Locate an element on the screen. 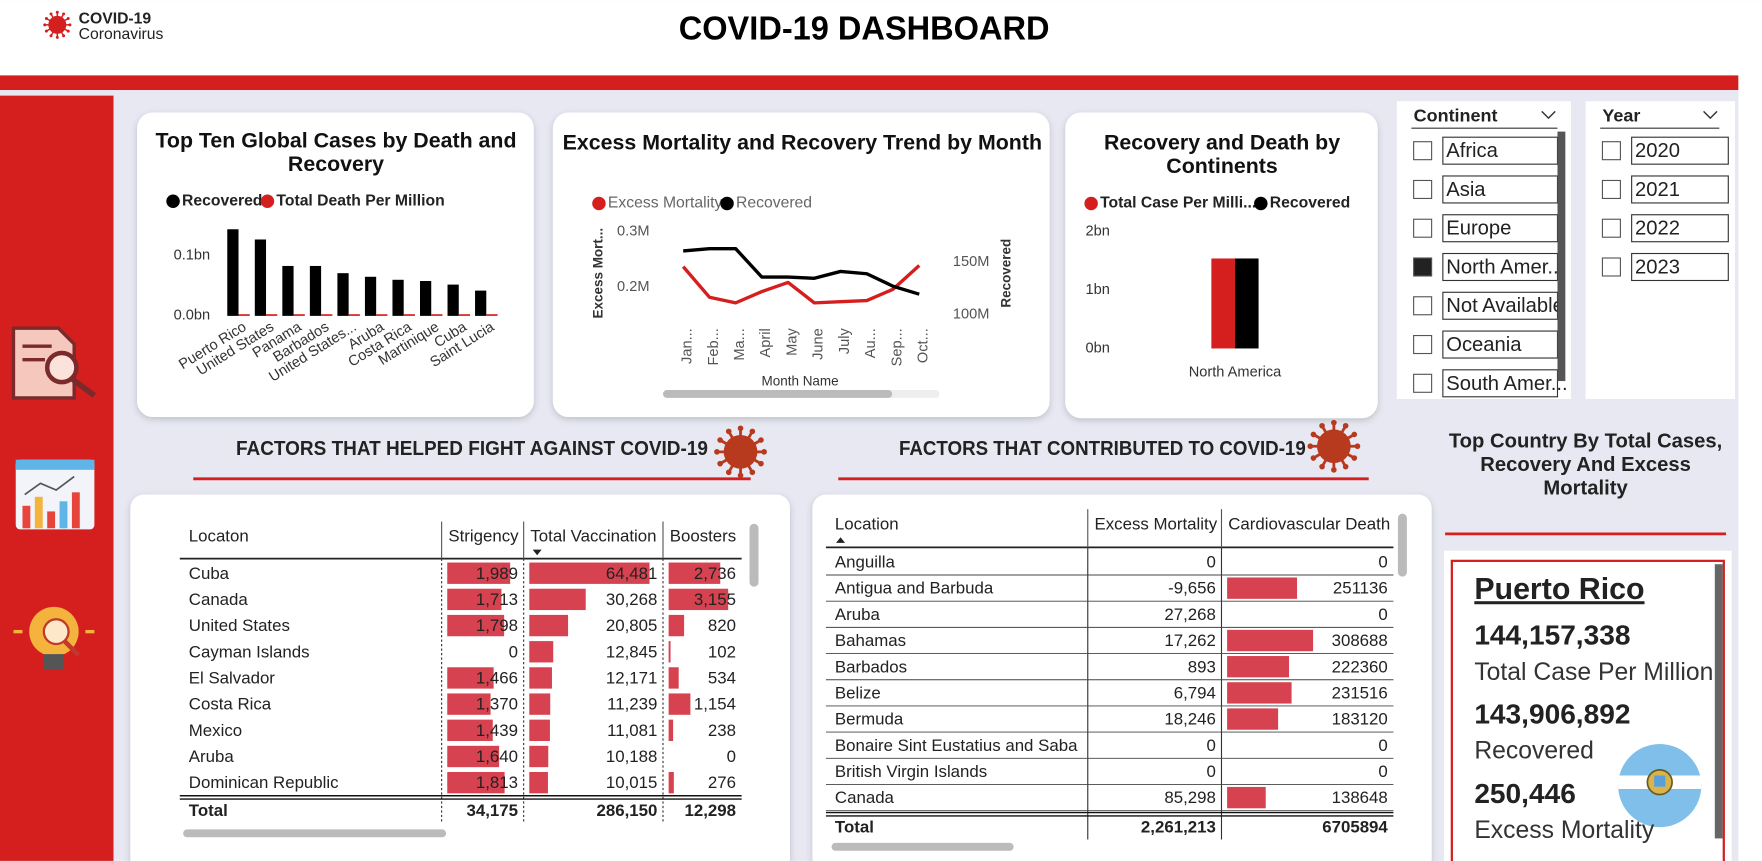 This screenshot has width=1762, height=861. insight-icon is located at coordinates (54, 638).